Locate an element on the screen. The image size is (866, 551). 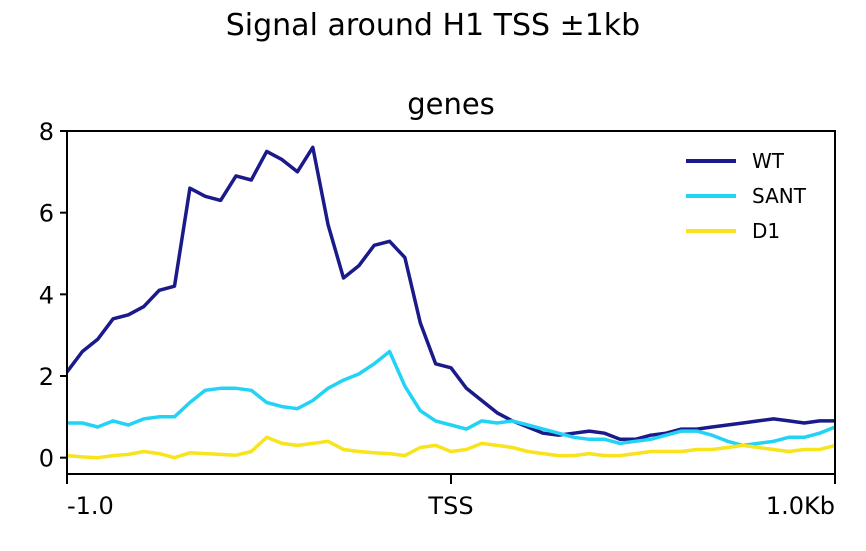
y-tick-label: 0 is located at coordinates (46, 459).